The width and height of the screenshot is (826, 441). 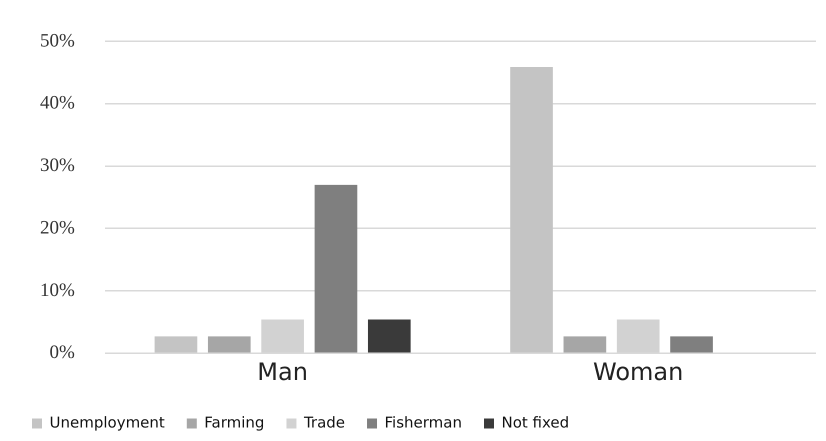 I want to click on y-tick-label: 50%, so click(x=57, y=41).